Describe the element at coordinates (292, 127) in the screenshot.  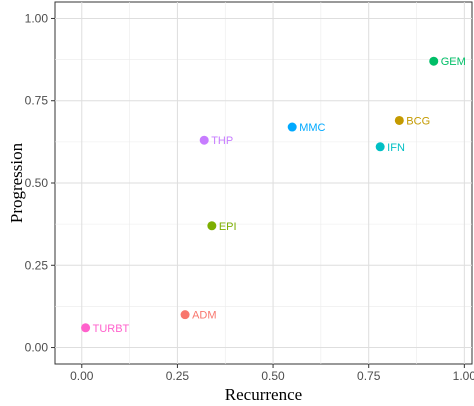
I see `data-point-mmc` at that location.